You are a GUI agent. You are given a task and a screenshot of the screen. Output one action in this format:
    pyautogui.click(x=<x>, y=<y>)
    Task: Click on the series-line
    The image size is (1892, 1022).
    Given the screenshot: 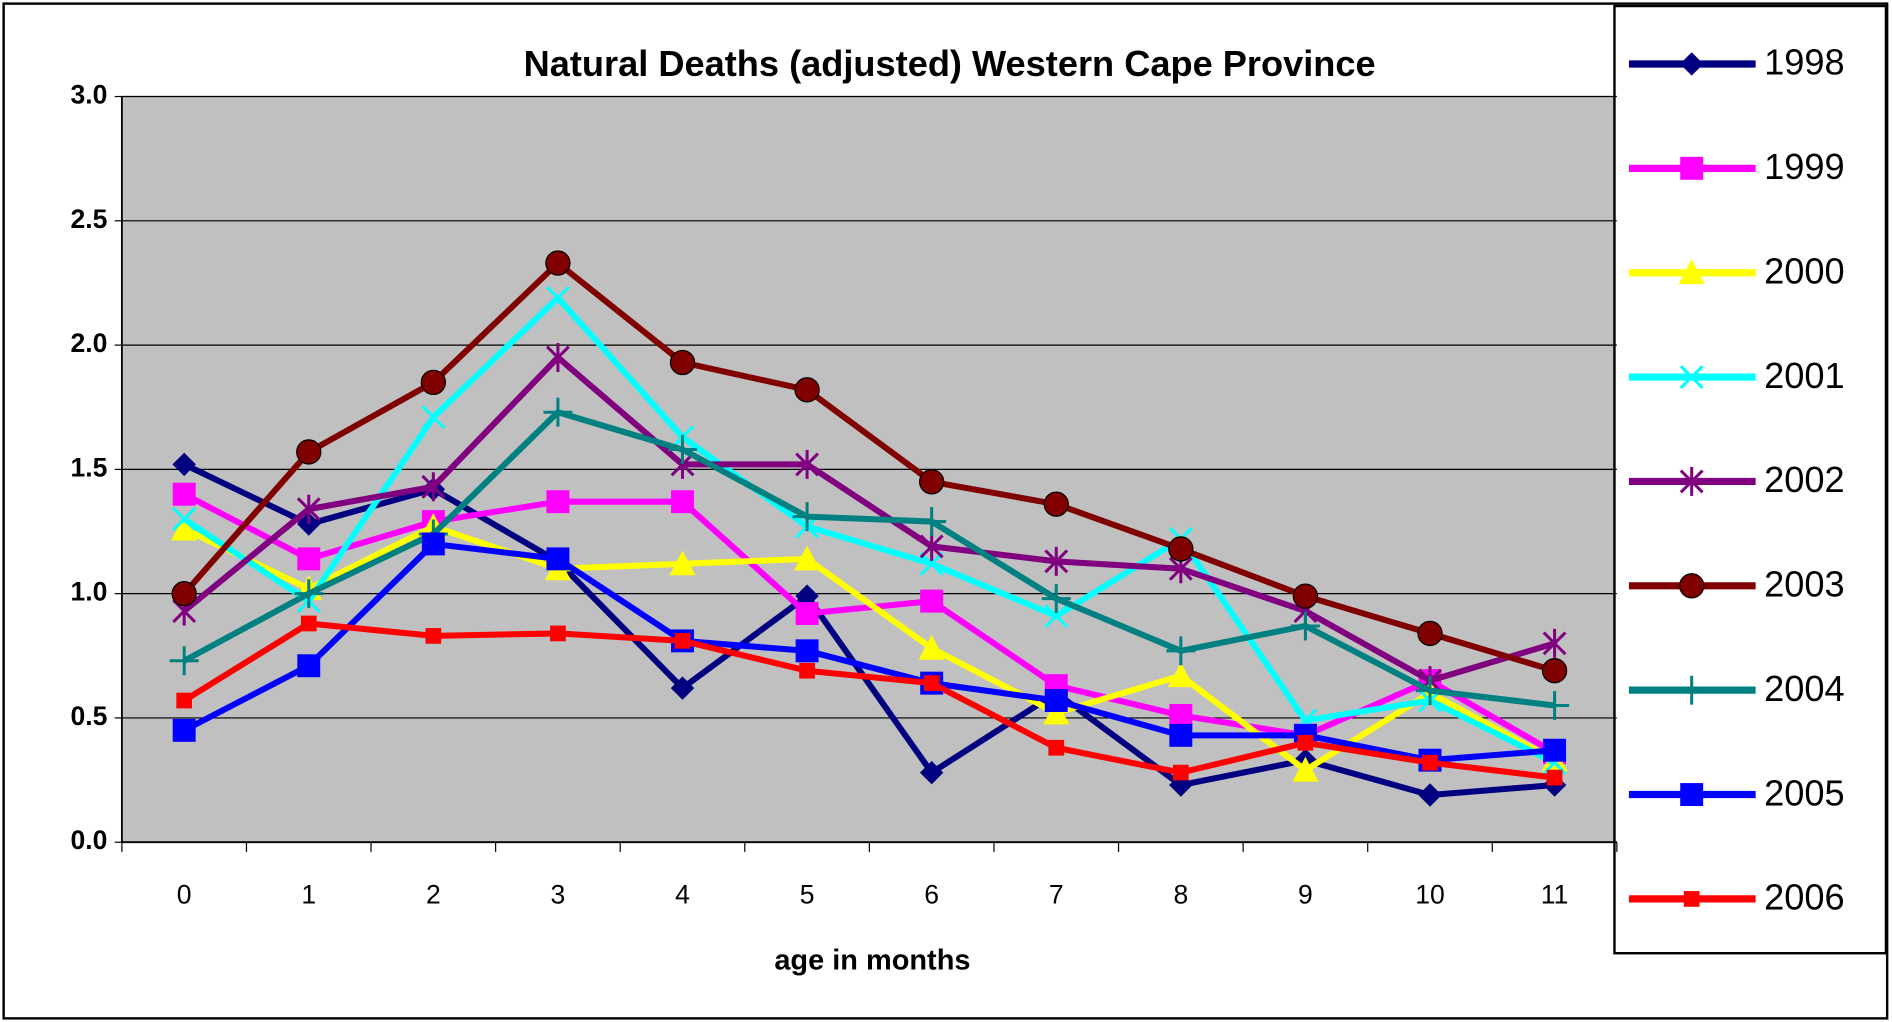 What is the action you would take?
    pyautogui.click(x=868, y=700)
    